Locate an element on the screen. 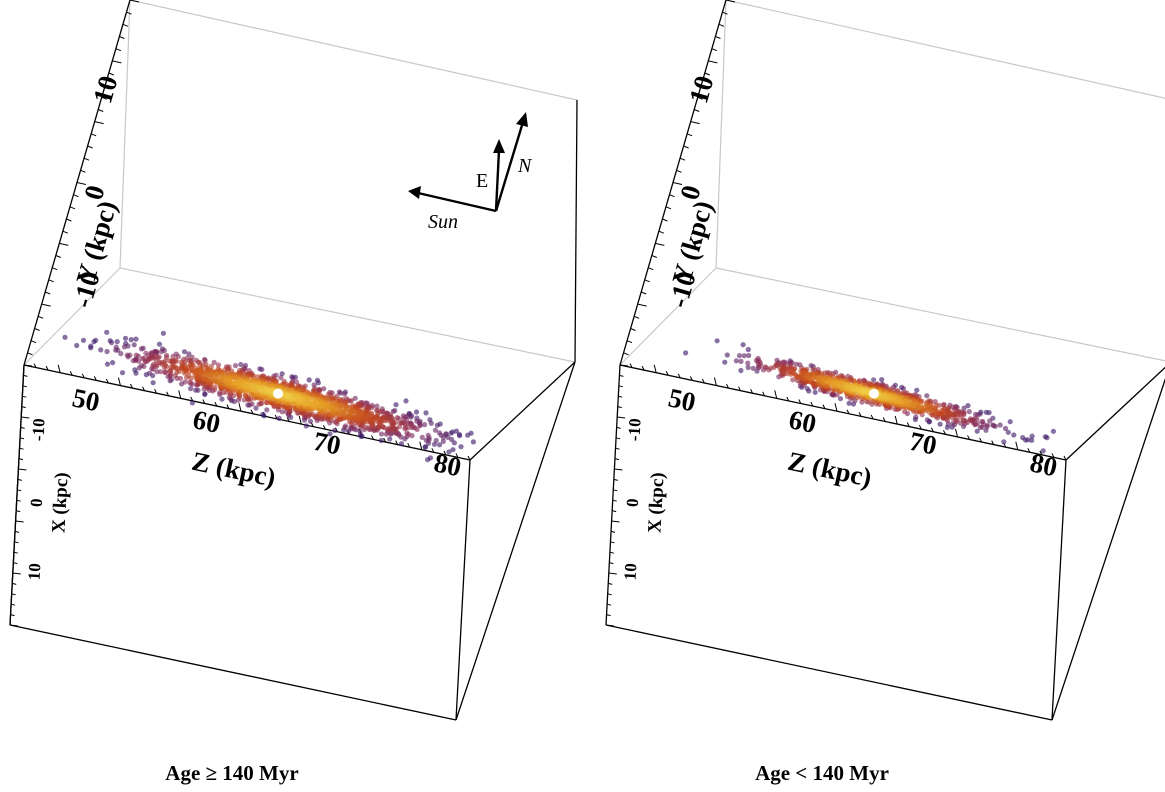 Image resolution: width=1165 pixels, height=792 pixels. box-edge-top-right is located at coordinates (576, 231).